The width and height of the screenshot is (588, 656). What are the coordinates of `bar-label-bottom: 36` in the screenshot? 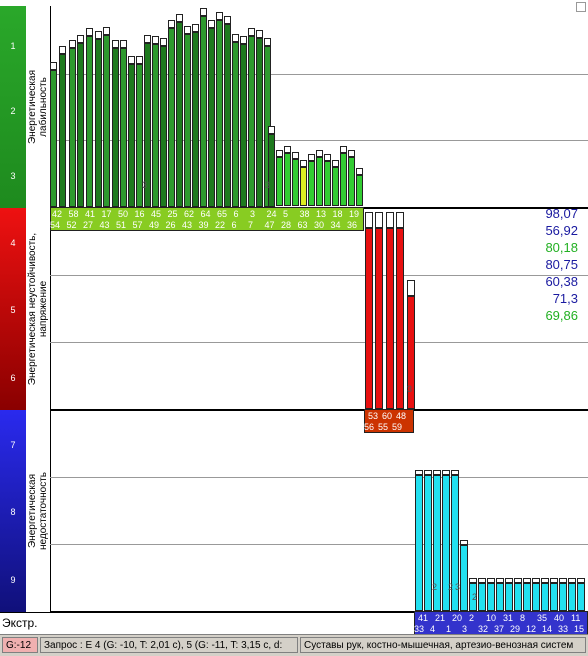 It's located at (352, 225).